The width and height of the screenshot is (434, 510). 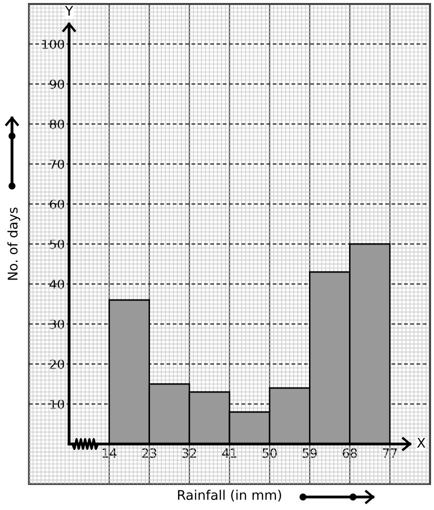 What do you see at coordinates (421, 443) in the screenshot?
I see `annotation: X` at bounding box center [421, 443].